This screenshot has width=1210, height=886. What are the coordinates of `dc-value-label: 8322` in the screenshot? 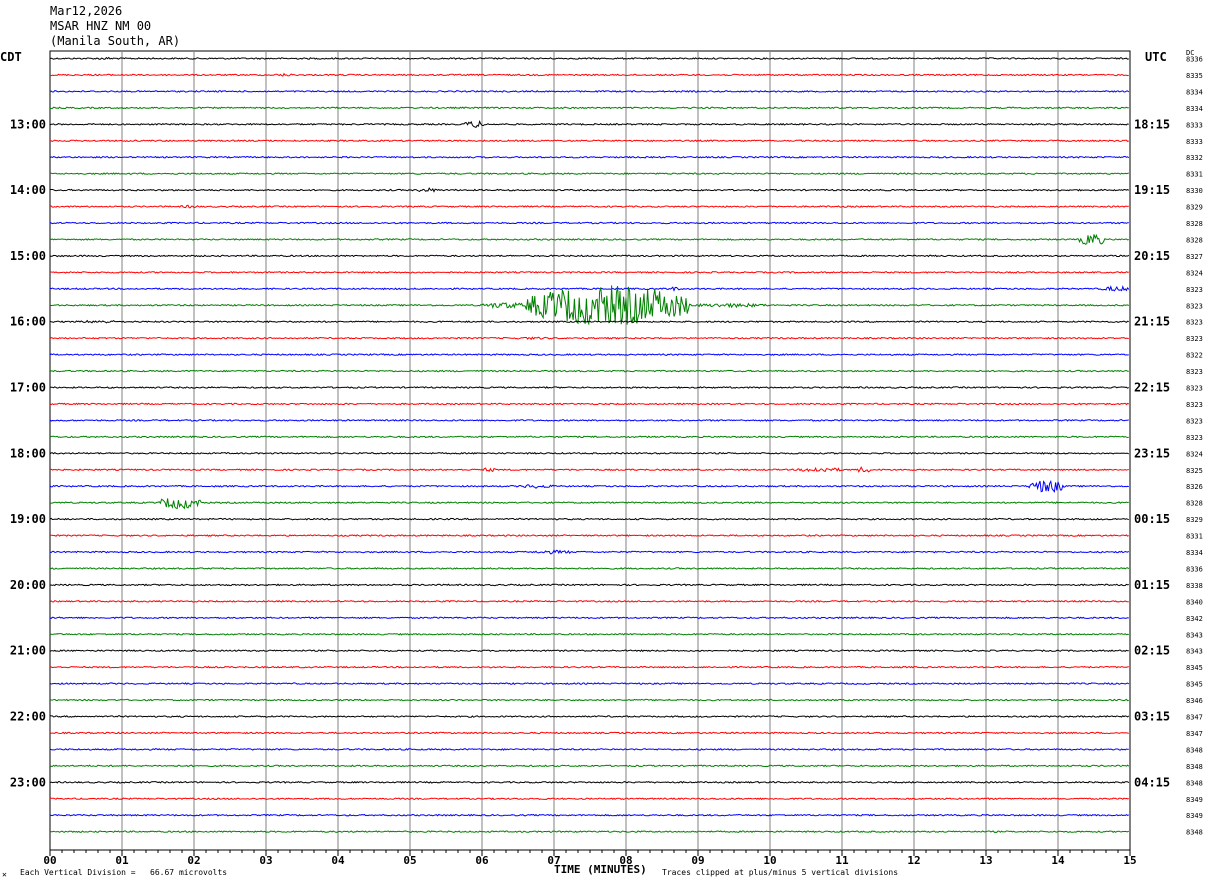 It's located at (1194, 356).